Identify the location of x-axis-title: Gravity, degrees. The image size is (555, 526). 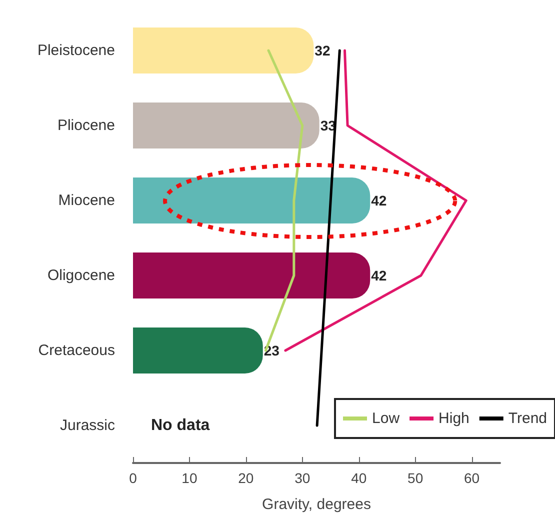
(316, 504).